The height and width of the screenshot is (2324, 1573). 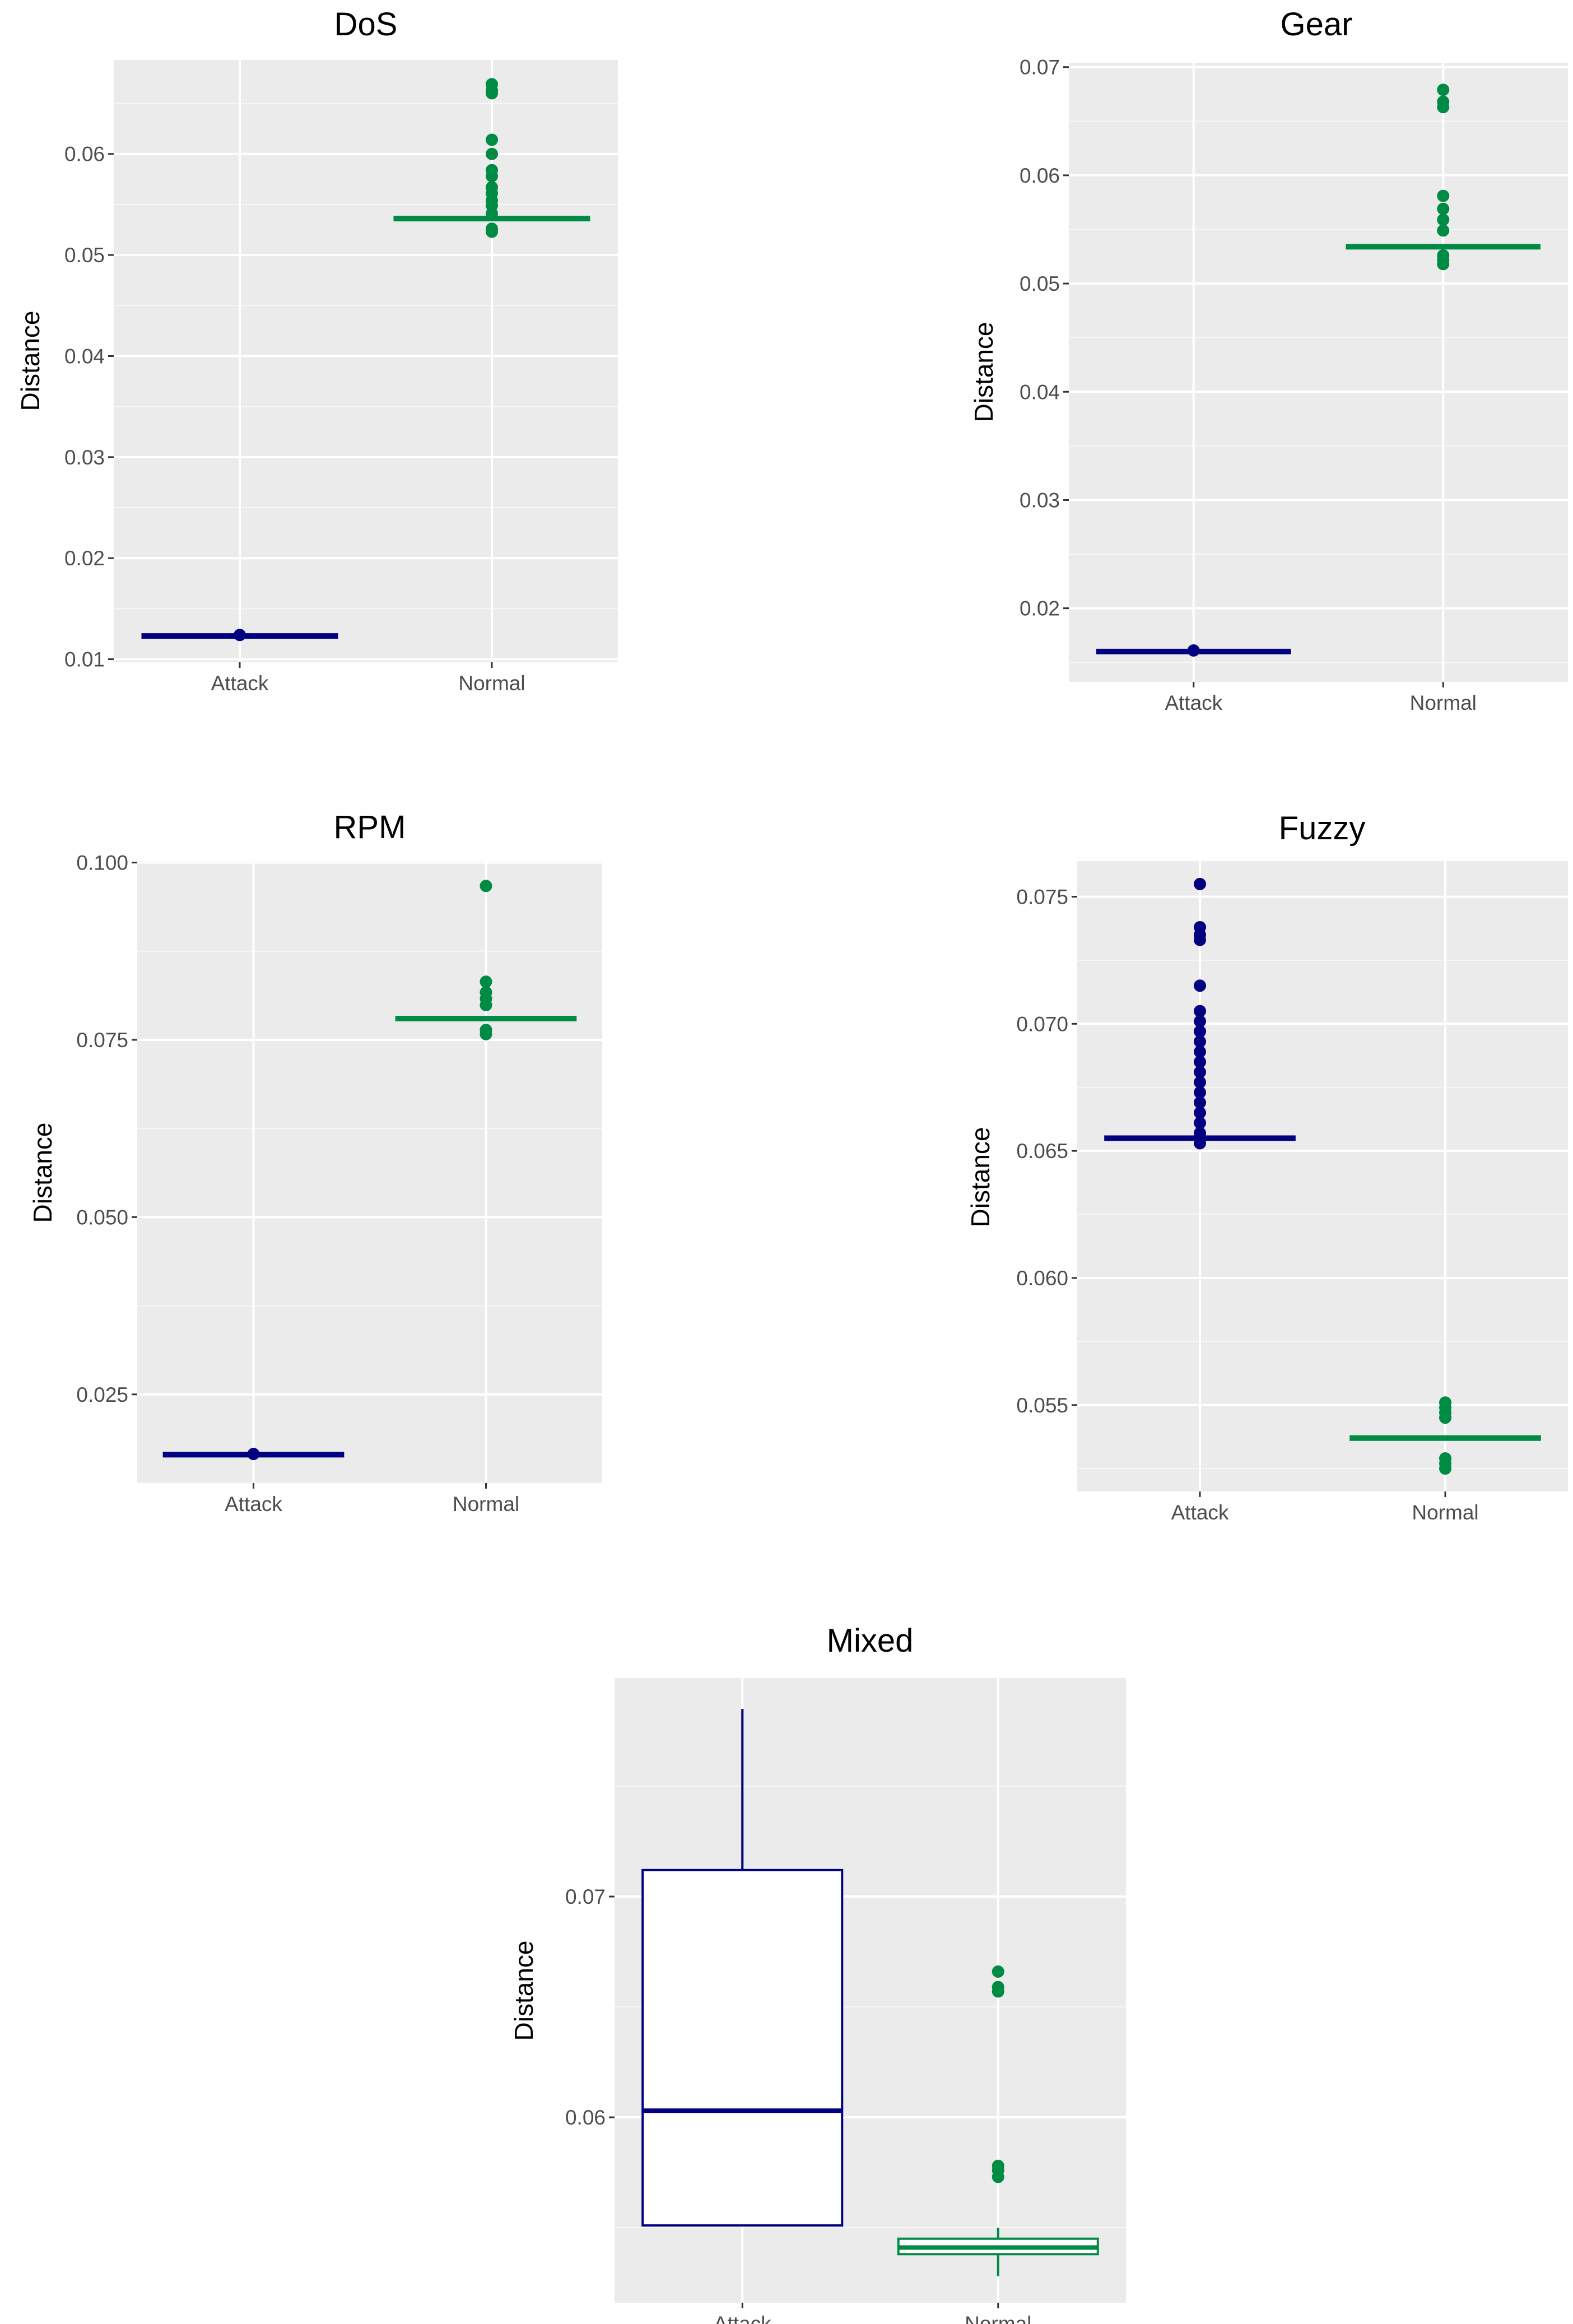 What do you see at coordinates (85, 558) in the screenshot?
I see `dos-y-tick-label-0-02: 0.02` at bounding box center [85, 558].